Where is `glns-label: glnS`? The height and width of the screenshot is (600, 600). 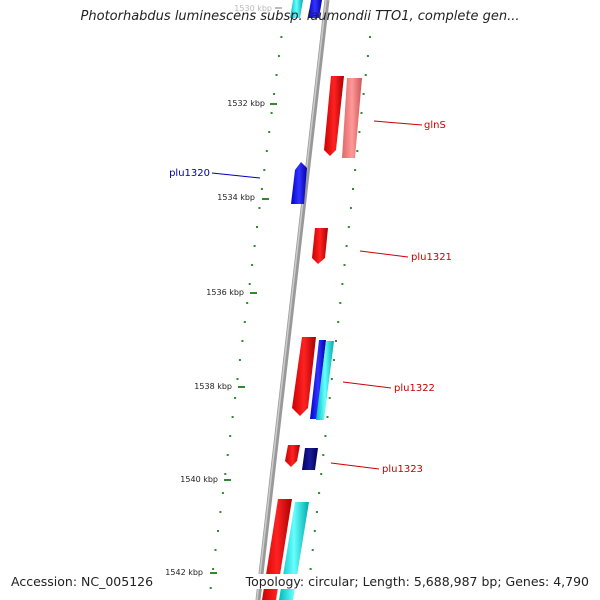 glns-label: glnS is located at coordinates (435, 125).